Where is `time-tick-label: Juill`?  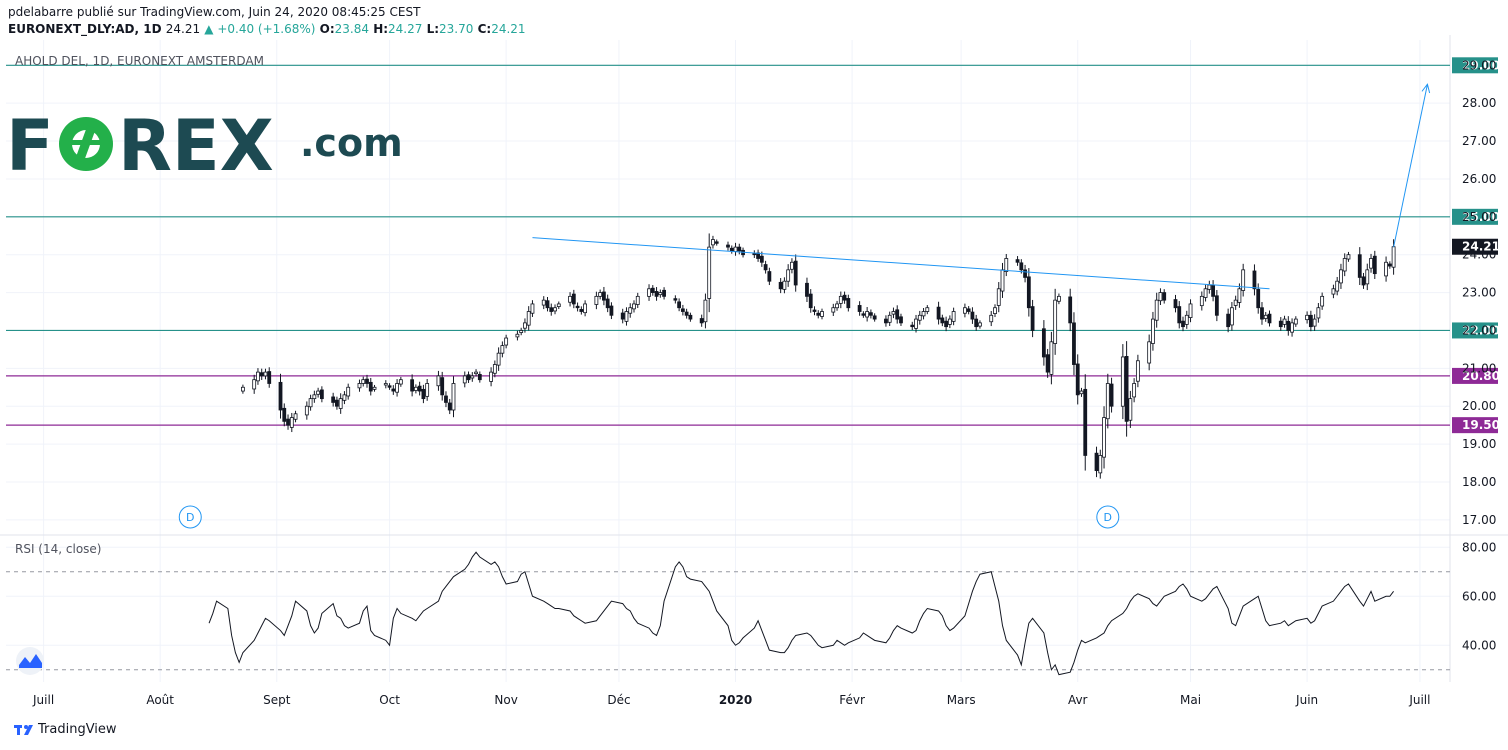 time-tick-label: Juill is located at coordinates (1419, 700).